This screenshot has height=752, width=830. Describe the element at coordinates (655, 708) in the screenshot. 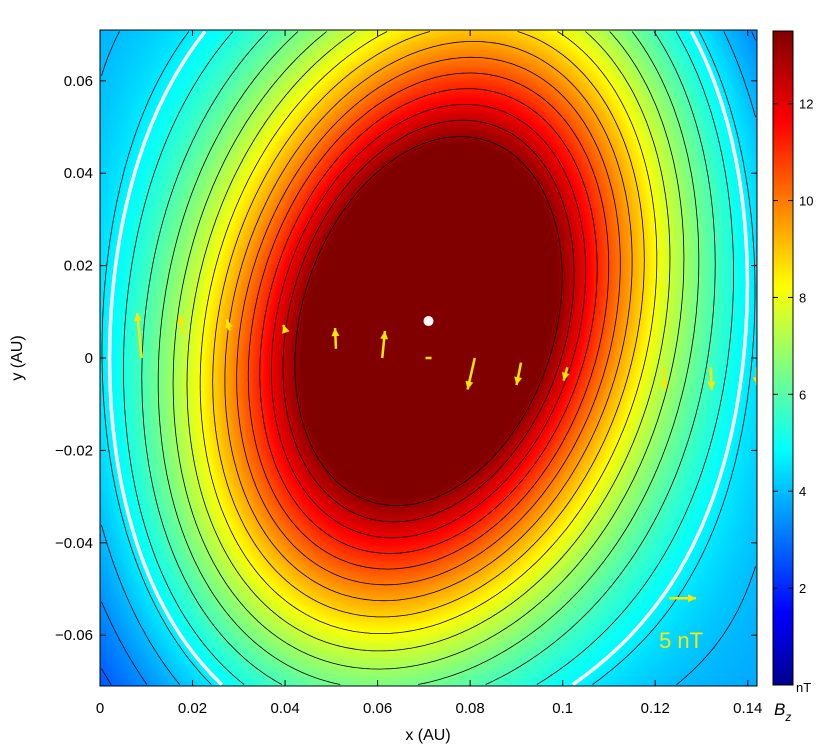

I see `x-tick-label: 0.12` at that location.